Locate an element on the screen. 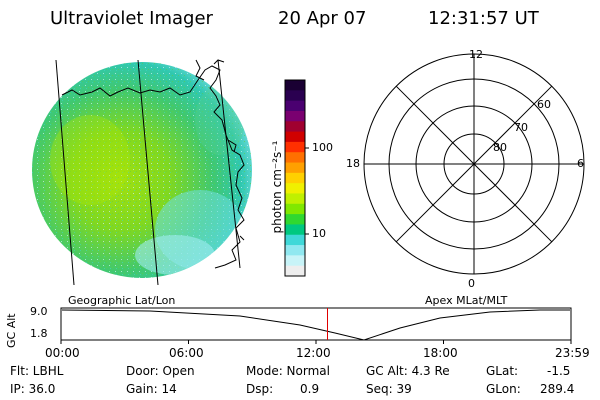 This screenshot has height=400, width=600. mlt-label-0: 0 is located at coordinates (471, 283).